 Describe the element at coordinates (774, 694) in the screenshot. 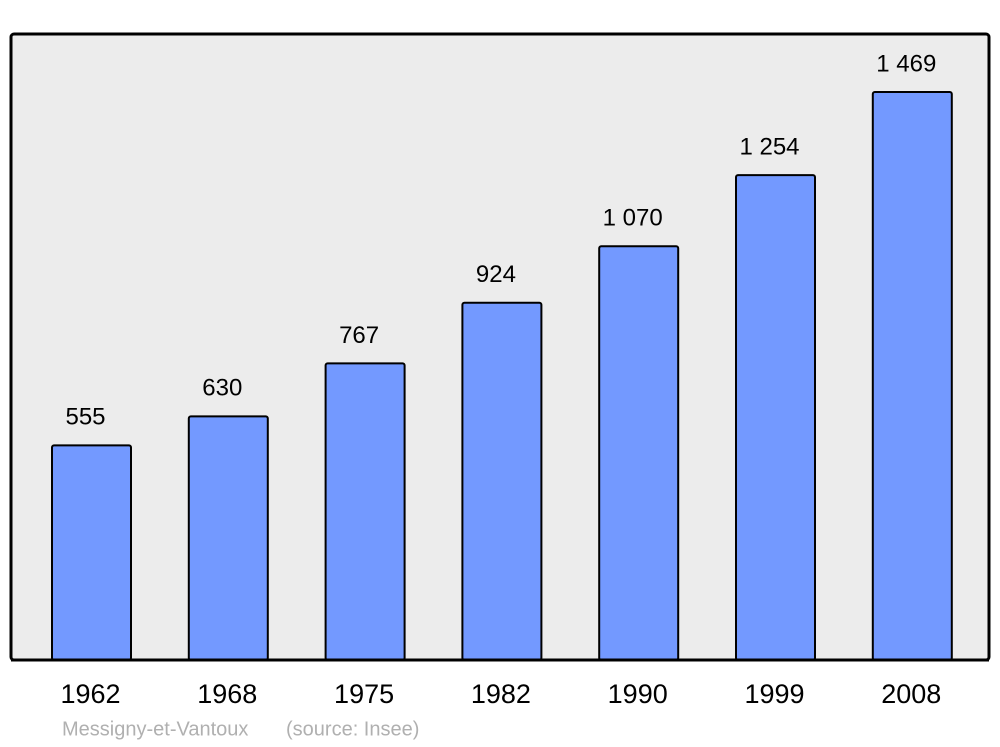

I see `x-tick-label: 1999` at that location.